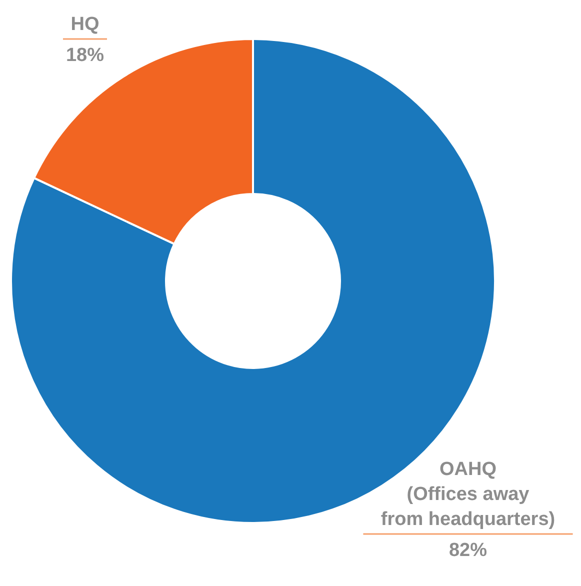  Describe the element at coordinates (85, 55) in the screenshot. I see `data-label: 18%` at that location.